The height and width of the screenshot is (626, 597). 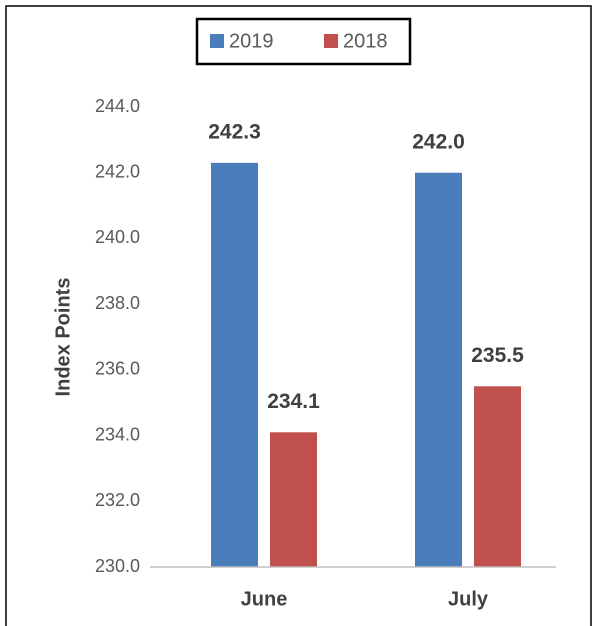 What do you see at coordinates (293, 401) in the screenshot?
I see `data-label: 234.1` at bounding box center [293, 401].